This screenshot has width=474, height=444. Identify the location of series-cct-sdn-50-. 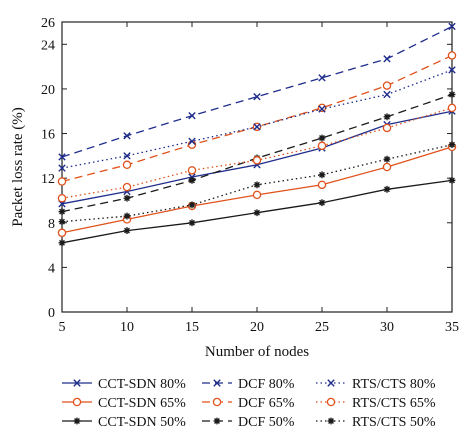
(257, 211).